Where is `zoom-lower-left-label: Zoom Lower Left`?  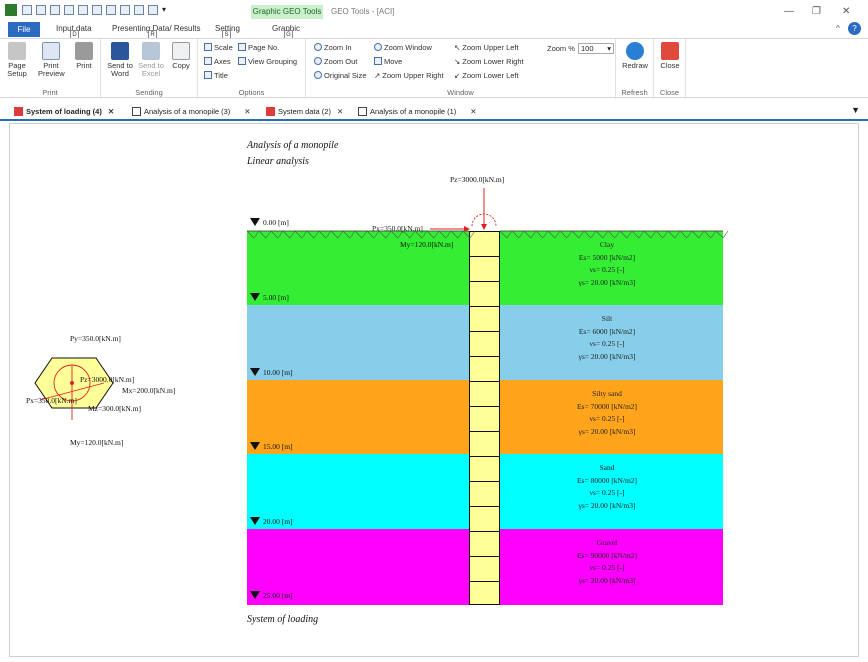
zoom-lower-left-label: Zoom Lower Left is located at coordinates (490, 75).